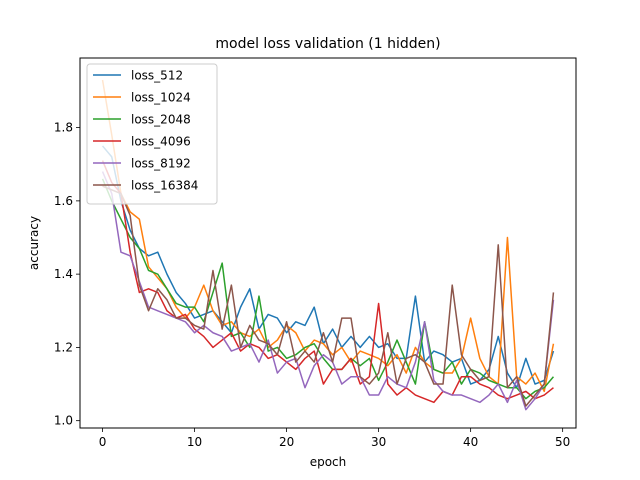 The image size is (640, 480). What do you see at coordinates (63, 421) in the screenshot?
I see `y-tick-label: 1.0` at bounding box center [63, 421].